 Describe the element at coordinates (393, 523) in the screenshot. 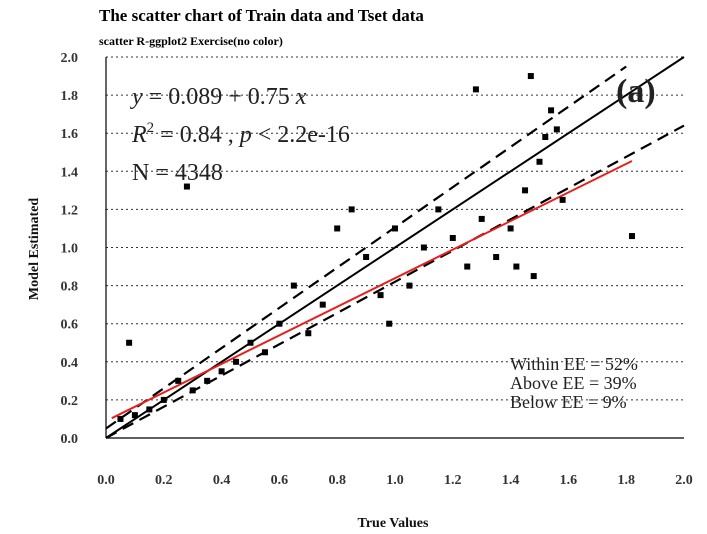

I see `x-axis-label: True Values` at that location.